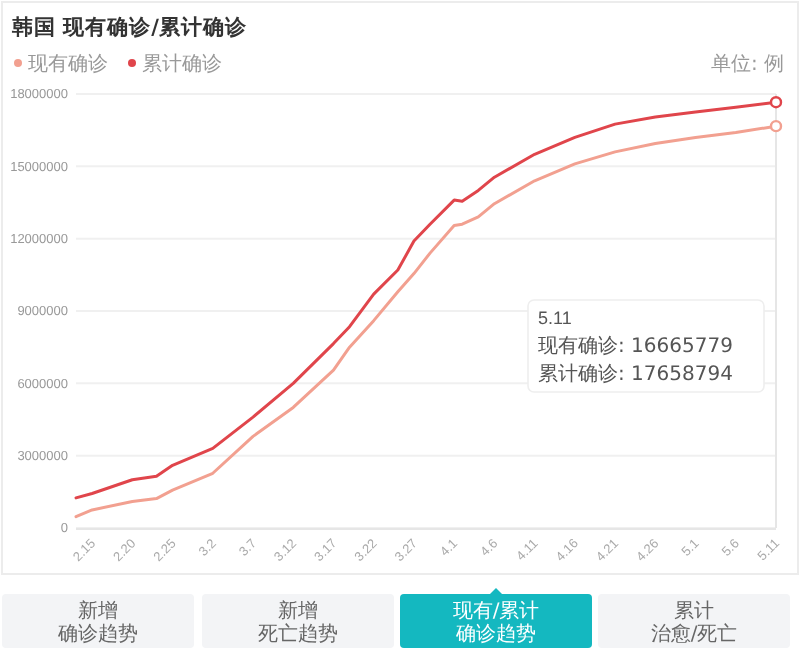  Describe the element at coordinates (129, 27) in the screenshot. I see `chart-title: 韩国 现有确诊/累计确诊` at that location.